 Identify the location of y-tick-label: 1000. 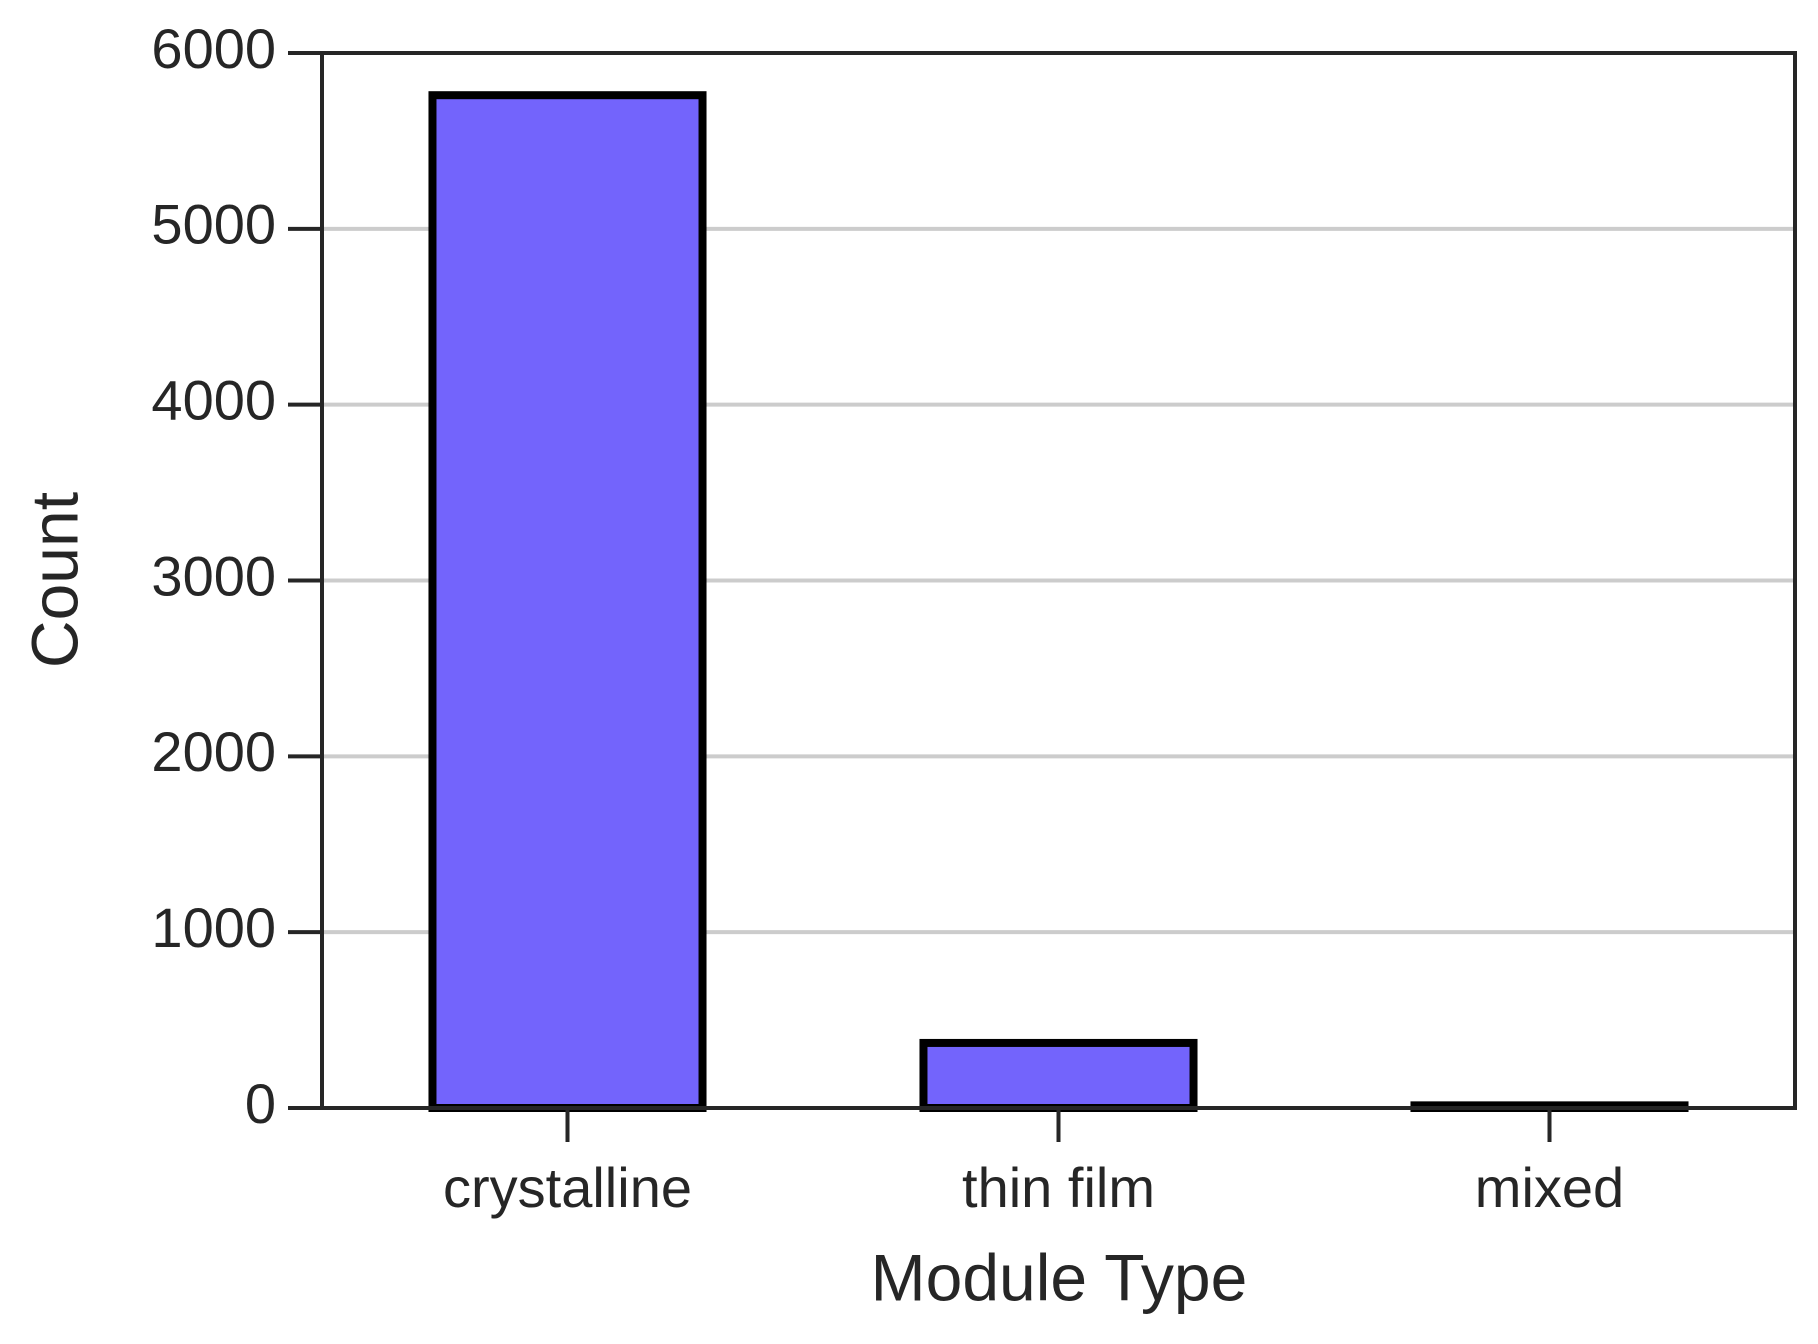
(213, 927).